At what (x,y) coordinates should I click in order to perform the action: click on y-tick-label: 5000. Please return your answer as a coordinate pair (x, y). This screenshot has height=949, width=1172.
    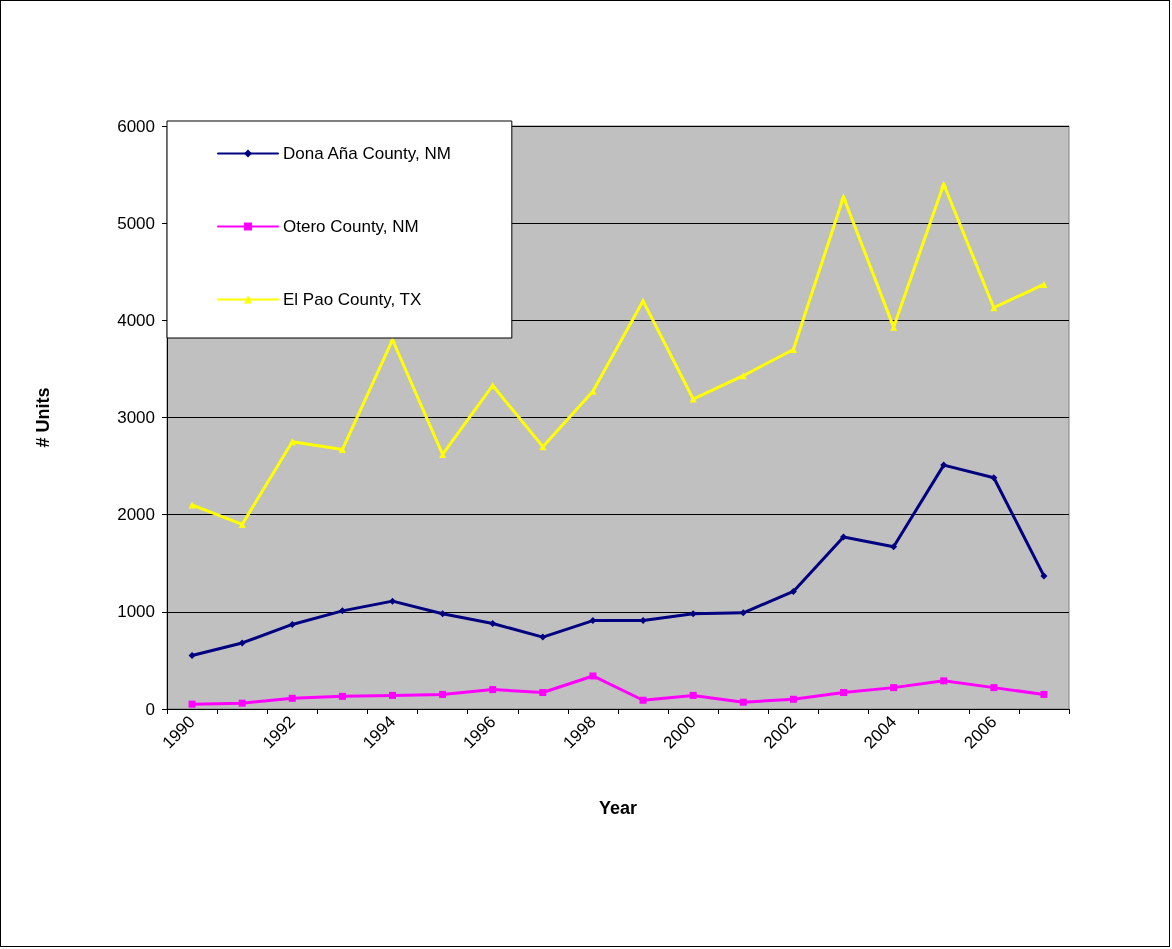
    Looking at the image, I should click on (136, 223).